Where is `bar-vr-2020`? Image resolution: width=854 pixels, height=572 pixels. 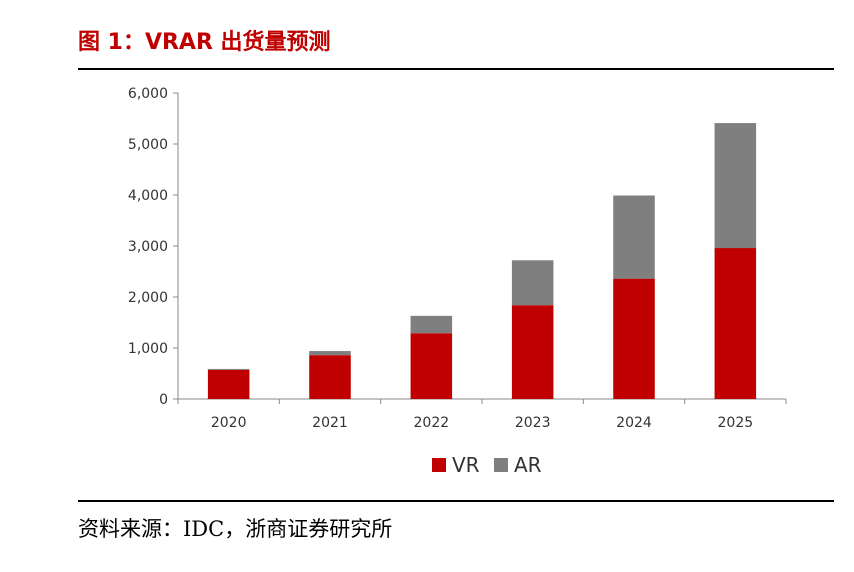
bar-vr-2020 is located at coordinates (228, 384).